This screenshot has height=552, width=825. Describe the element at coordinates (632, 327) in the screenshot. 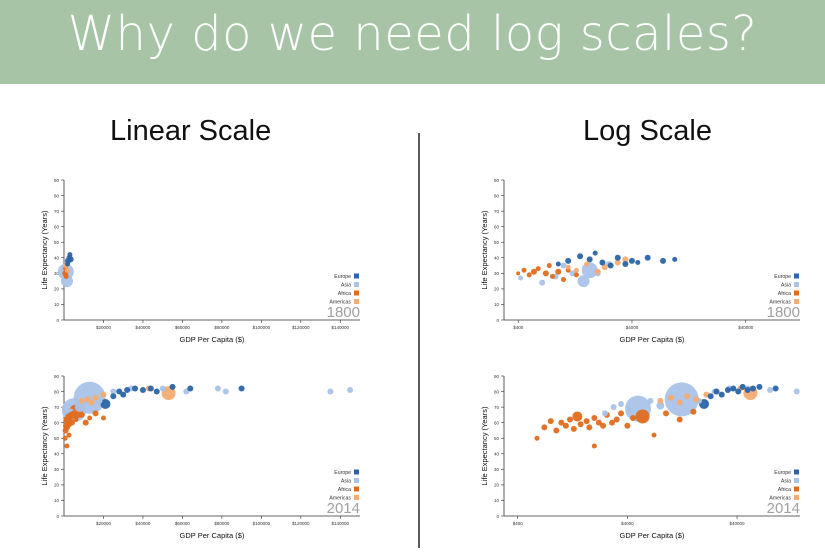

I see `x-tick-label: $4000` at that location.